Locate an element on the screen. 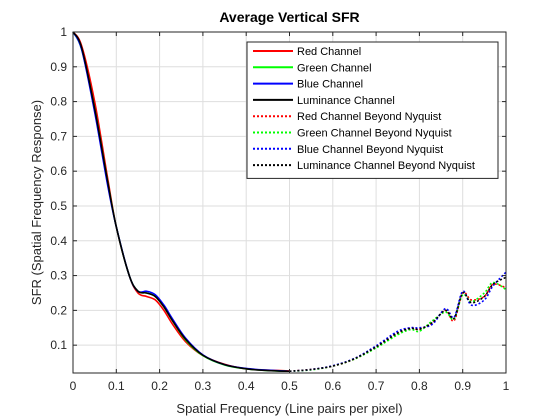 The width and height of the screenshot is (560, 420). y-tick-label: 0.3 is located at coordinates (58, 276).